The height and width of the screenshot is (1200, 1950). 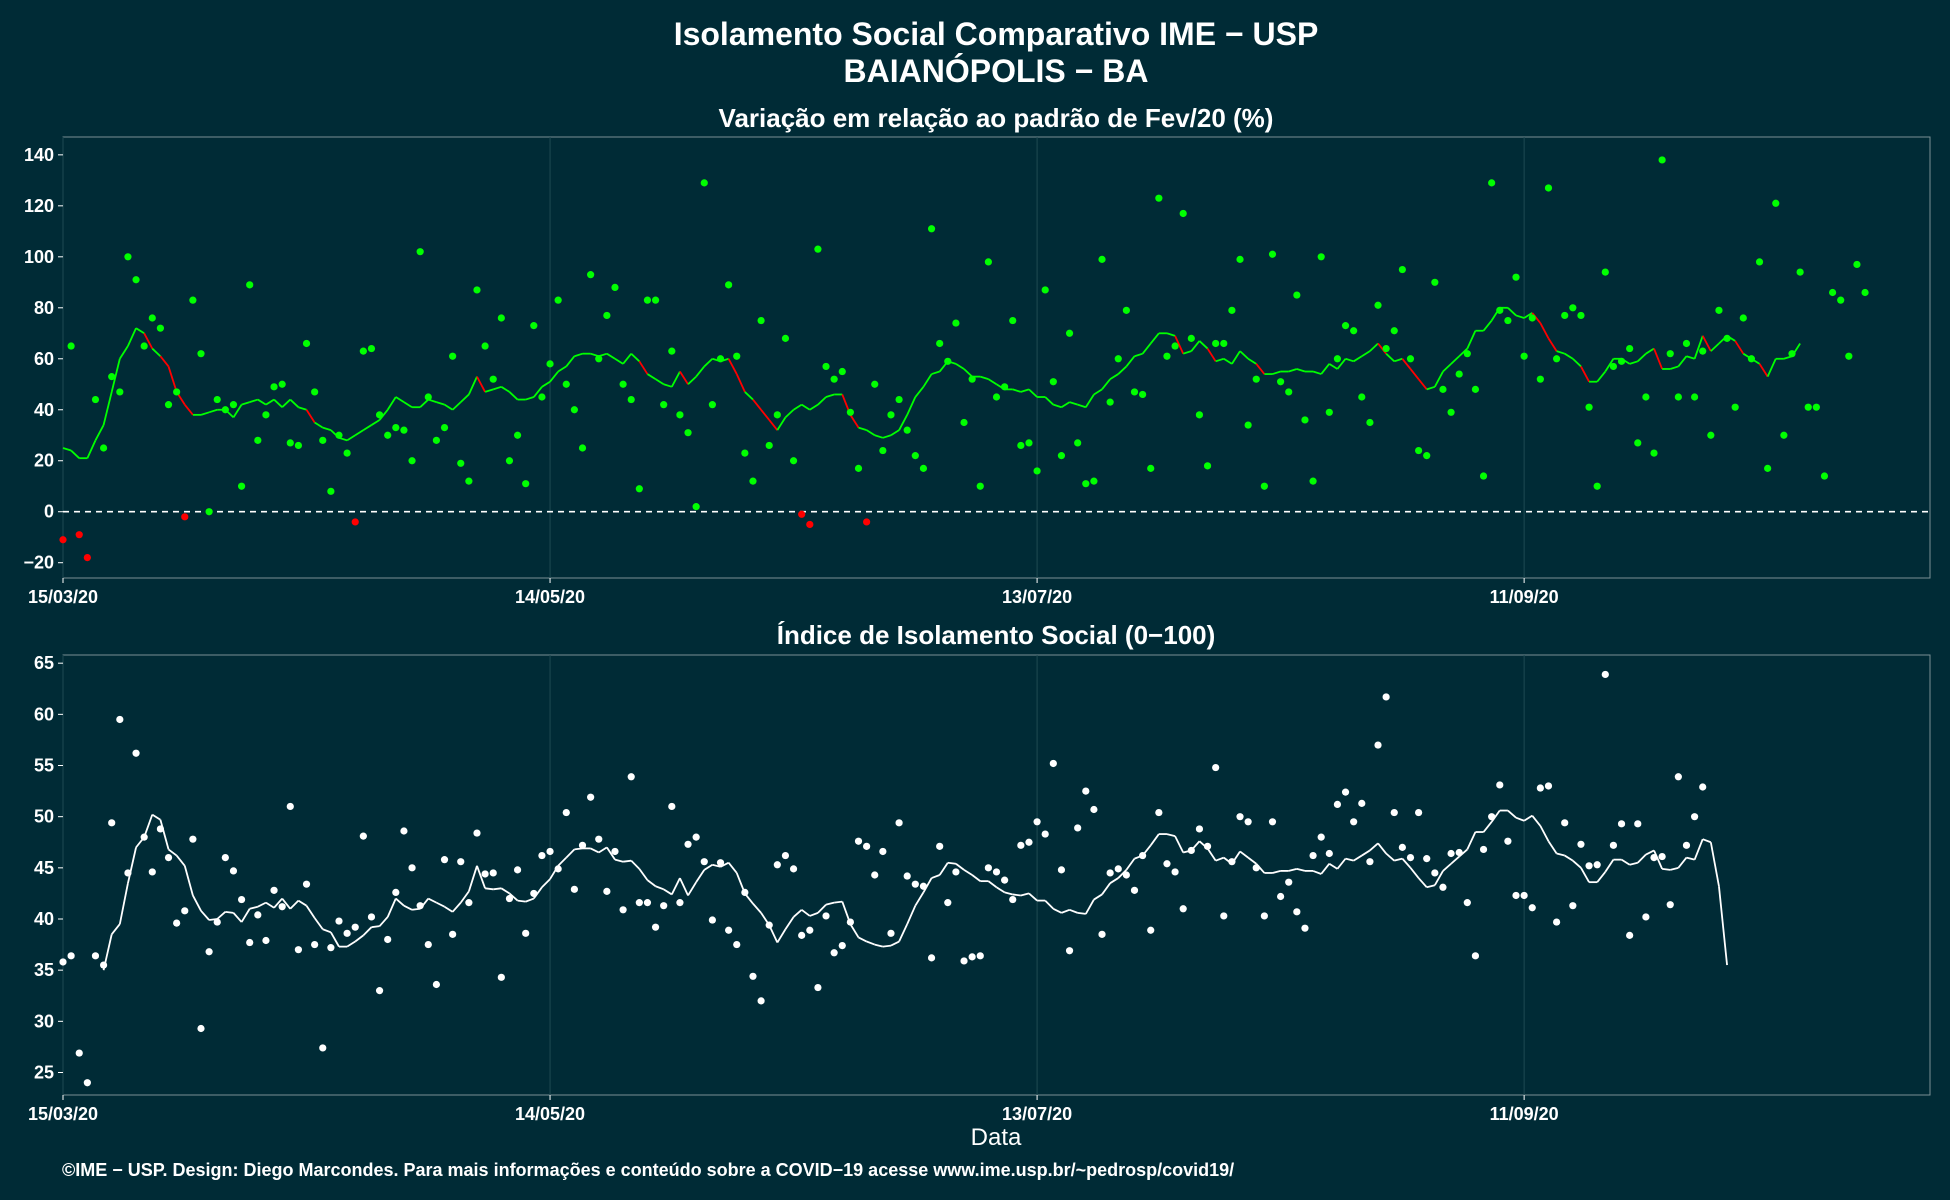 What do you see at coordinates (63, 597) in the screenshot?
I see `x-tick-label: 15/03/20` at bounding box center [63, 597].